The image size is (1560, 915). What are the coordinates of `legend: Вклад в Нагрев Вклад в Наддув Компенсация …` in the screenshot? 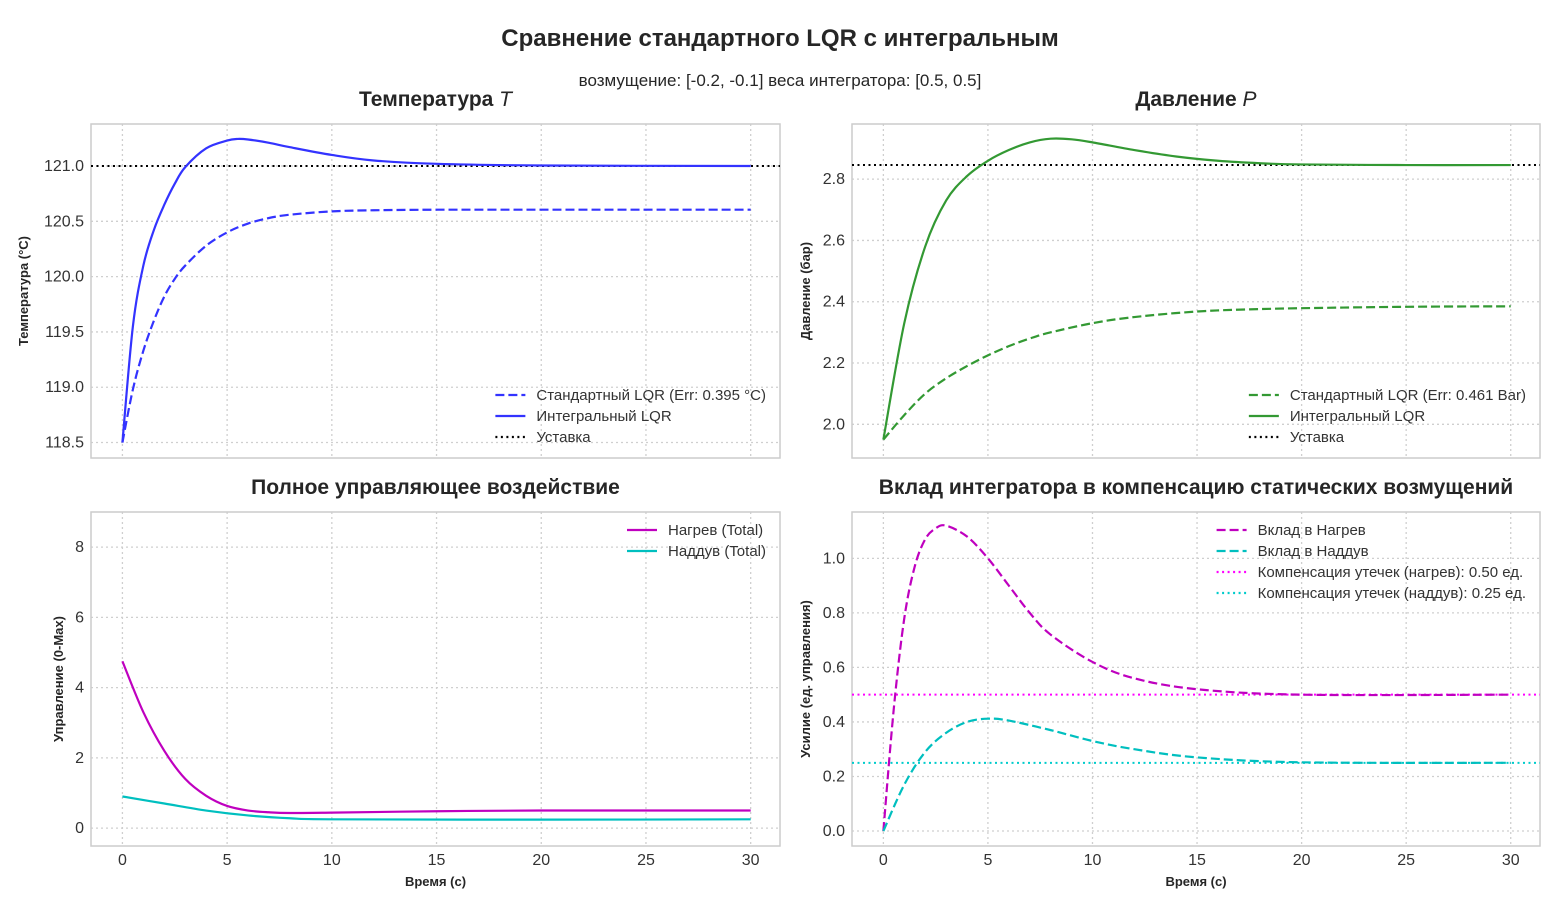 It's located at (1371, 562).